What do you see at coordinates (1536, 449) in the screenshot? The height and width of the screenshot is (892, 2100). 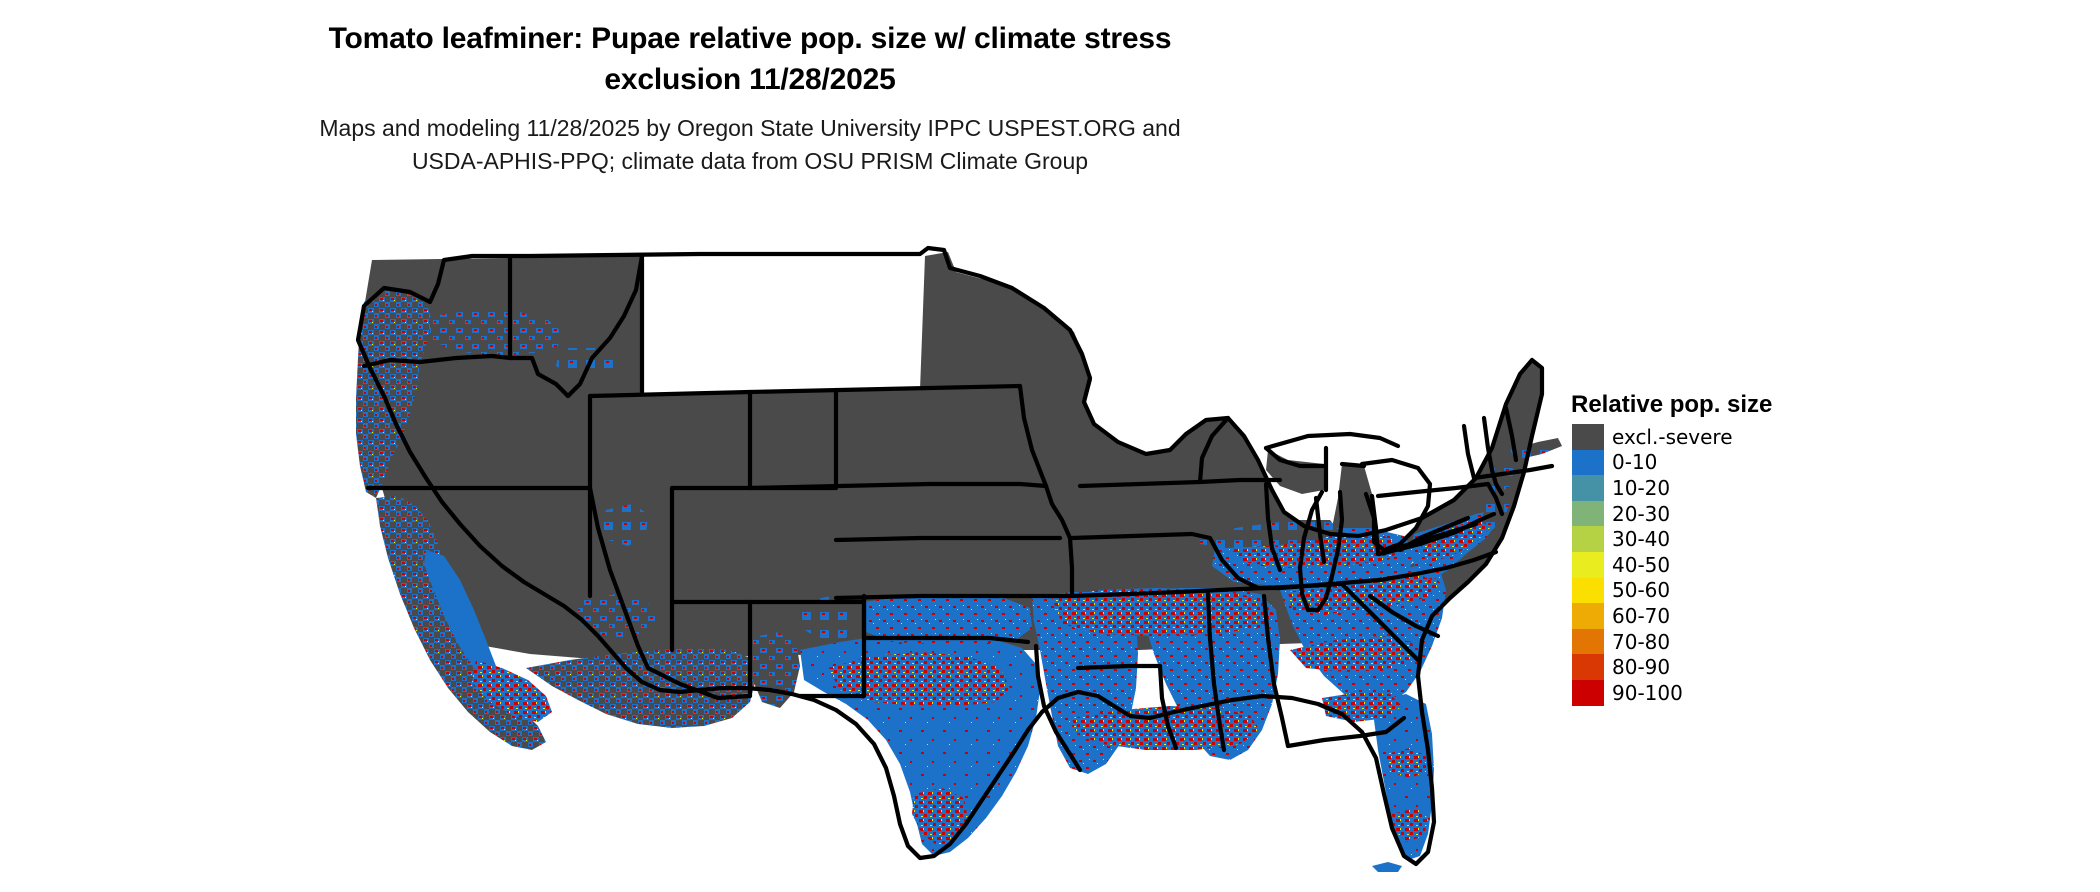 I see `zone-long-island` at bounding box center [1536, 449].